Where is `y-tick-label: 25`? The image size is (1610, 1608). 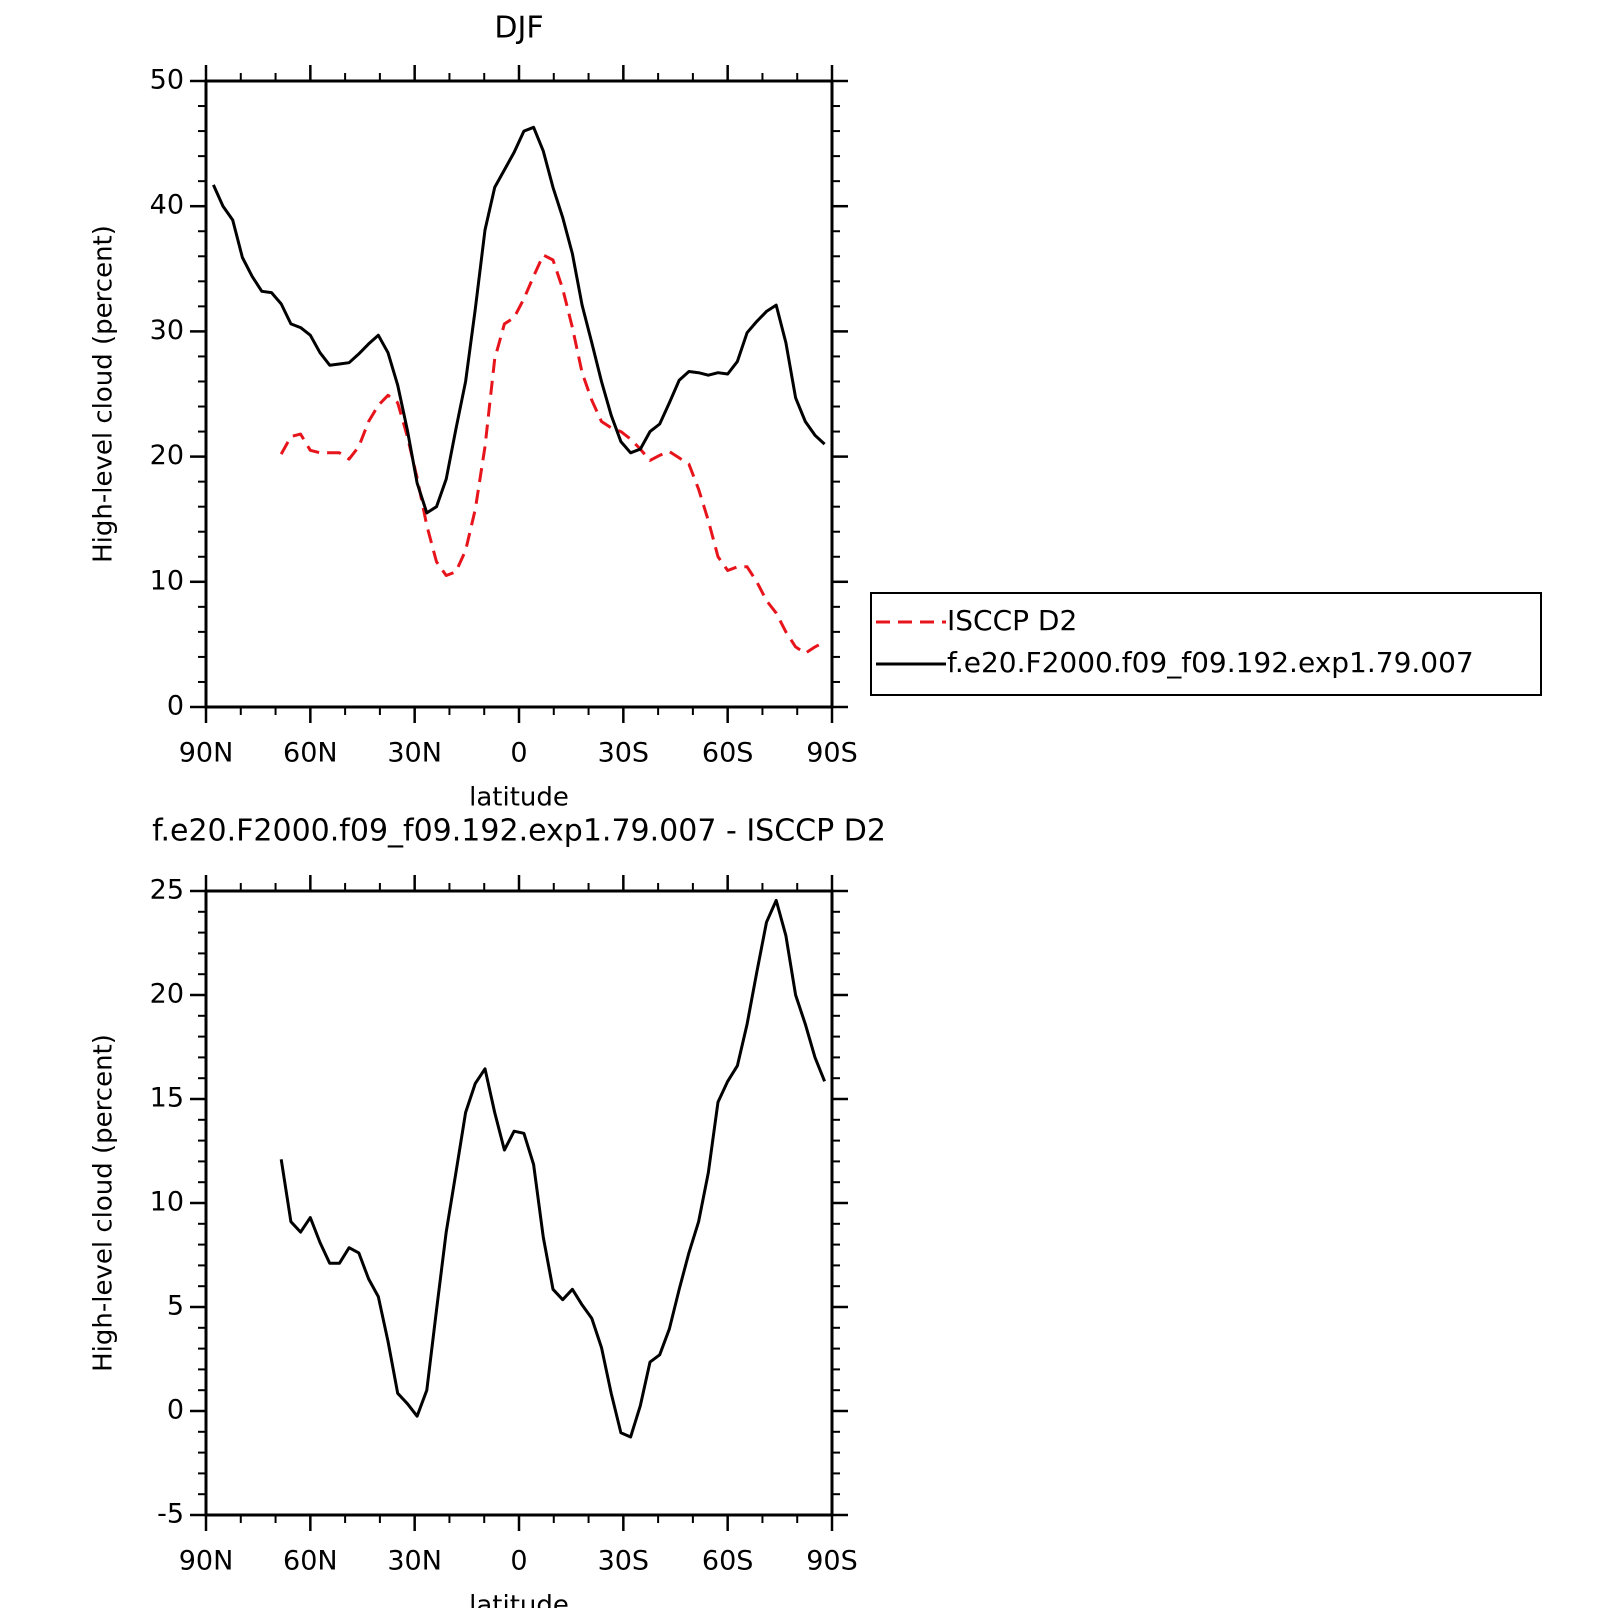 y-tick-label: 25 is located at coordinates (167, 890).